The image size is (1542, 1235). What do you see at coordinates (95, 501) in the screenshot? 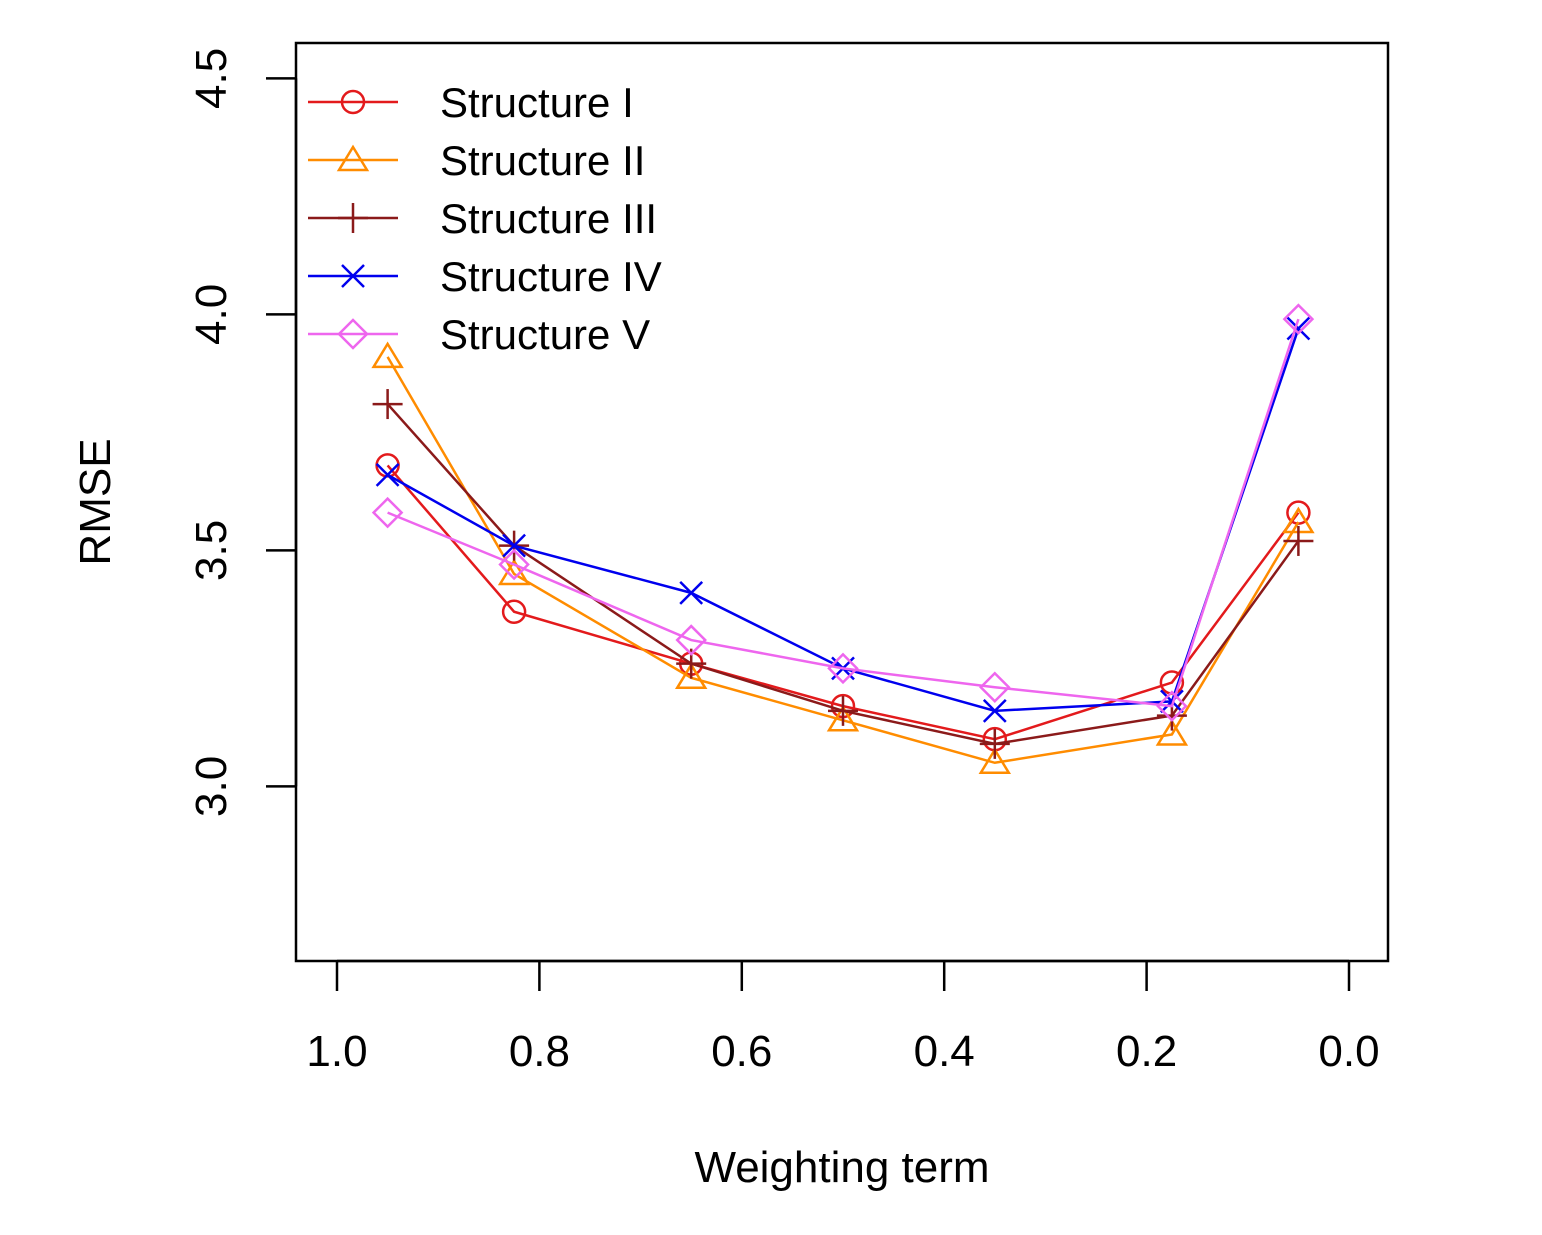
I see `y-axis-title: RMSE` at bounding box center [95, 501].